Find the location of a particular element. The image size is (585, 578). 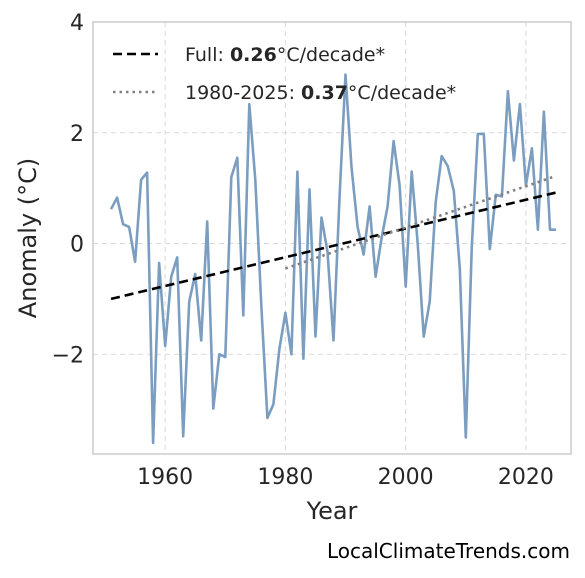

full-trend-line is located at coordinates (333, 246).